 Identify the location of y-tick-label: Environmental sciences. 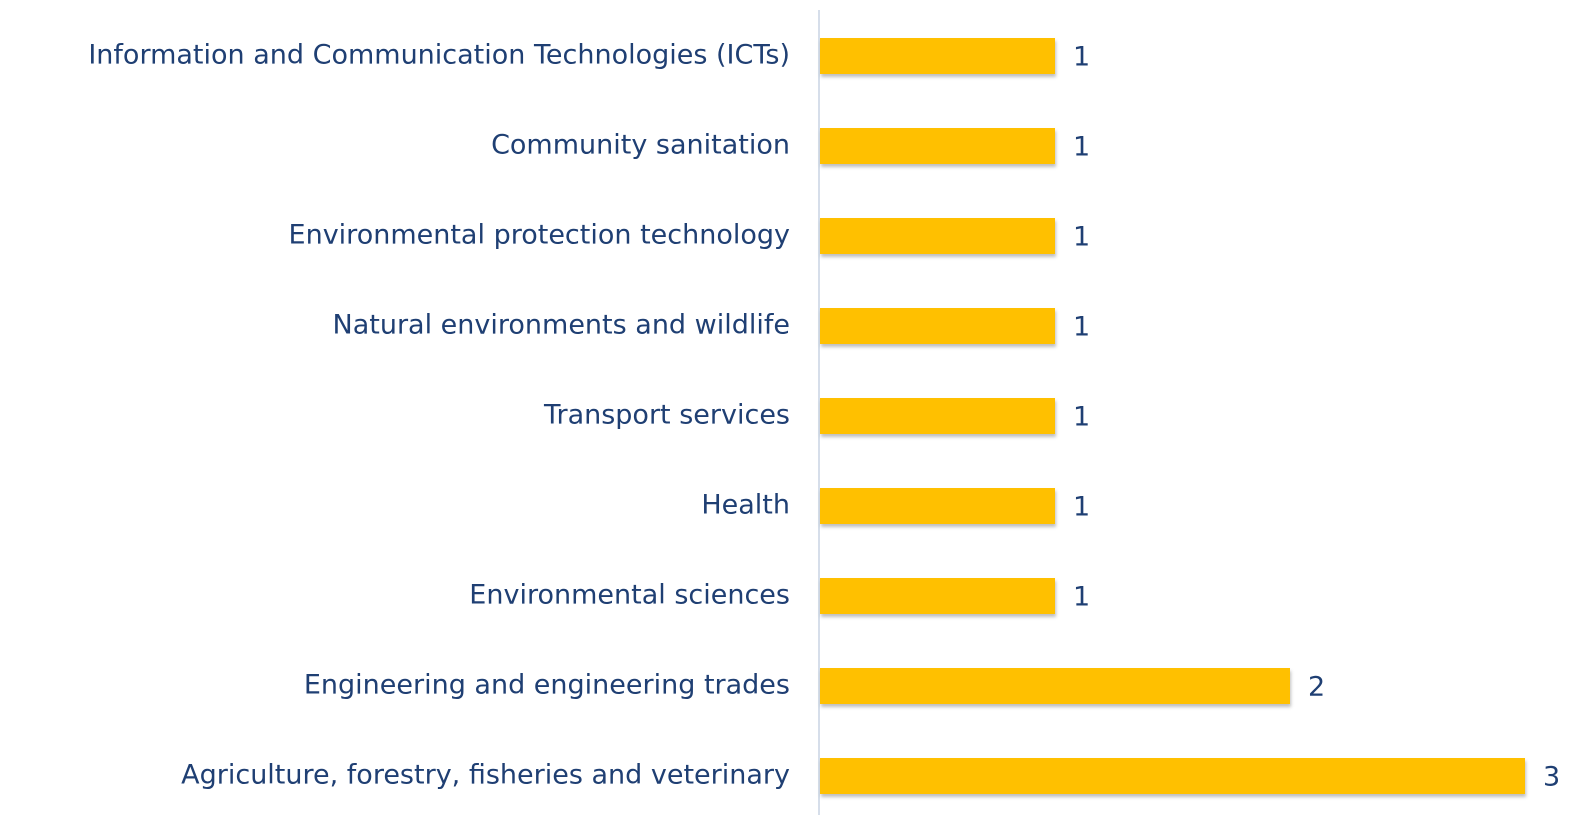
(629, 595).